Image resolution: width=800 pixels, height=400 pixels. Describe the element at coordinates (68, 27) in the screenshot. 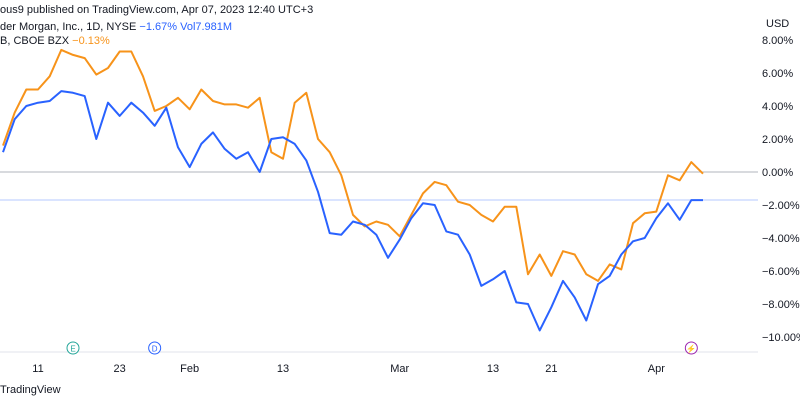

I see `series1-name: der Morgan, Inc., 1D, NYSE` at that location.